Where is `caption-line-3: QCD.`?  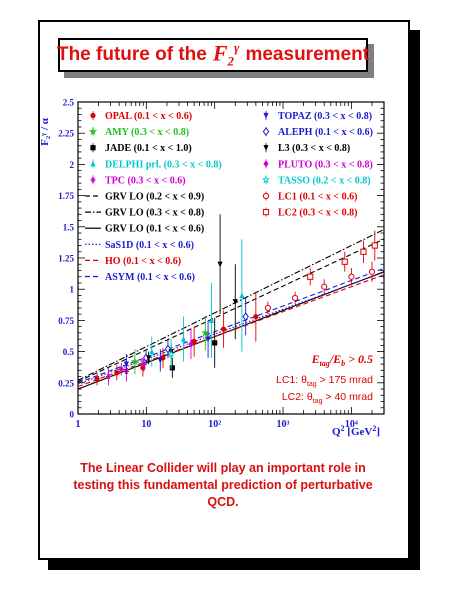
caption-line-3: QCD. is located at coordinates (223, 502).